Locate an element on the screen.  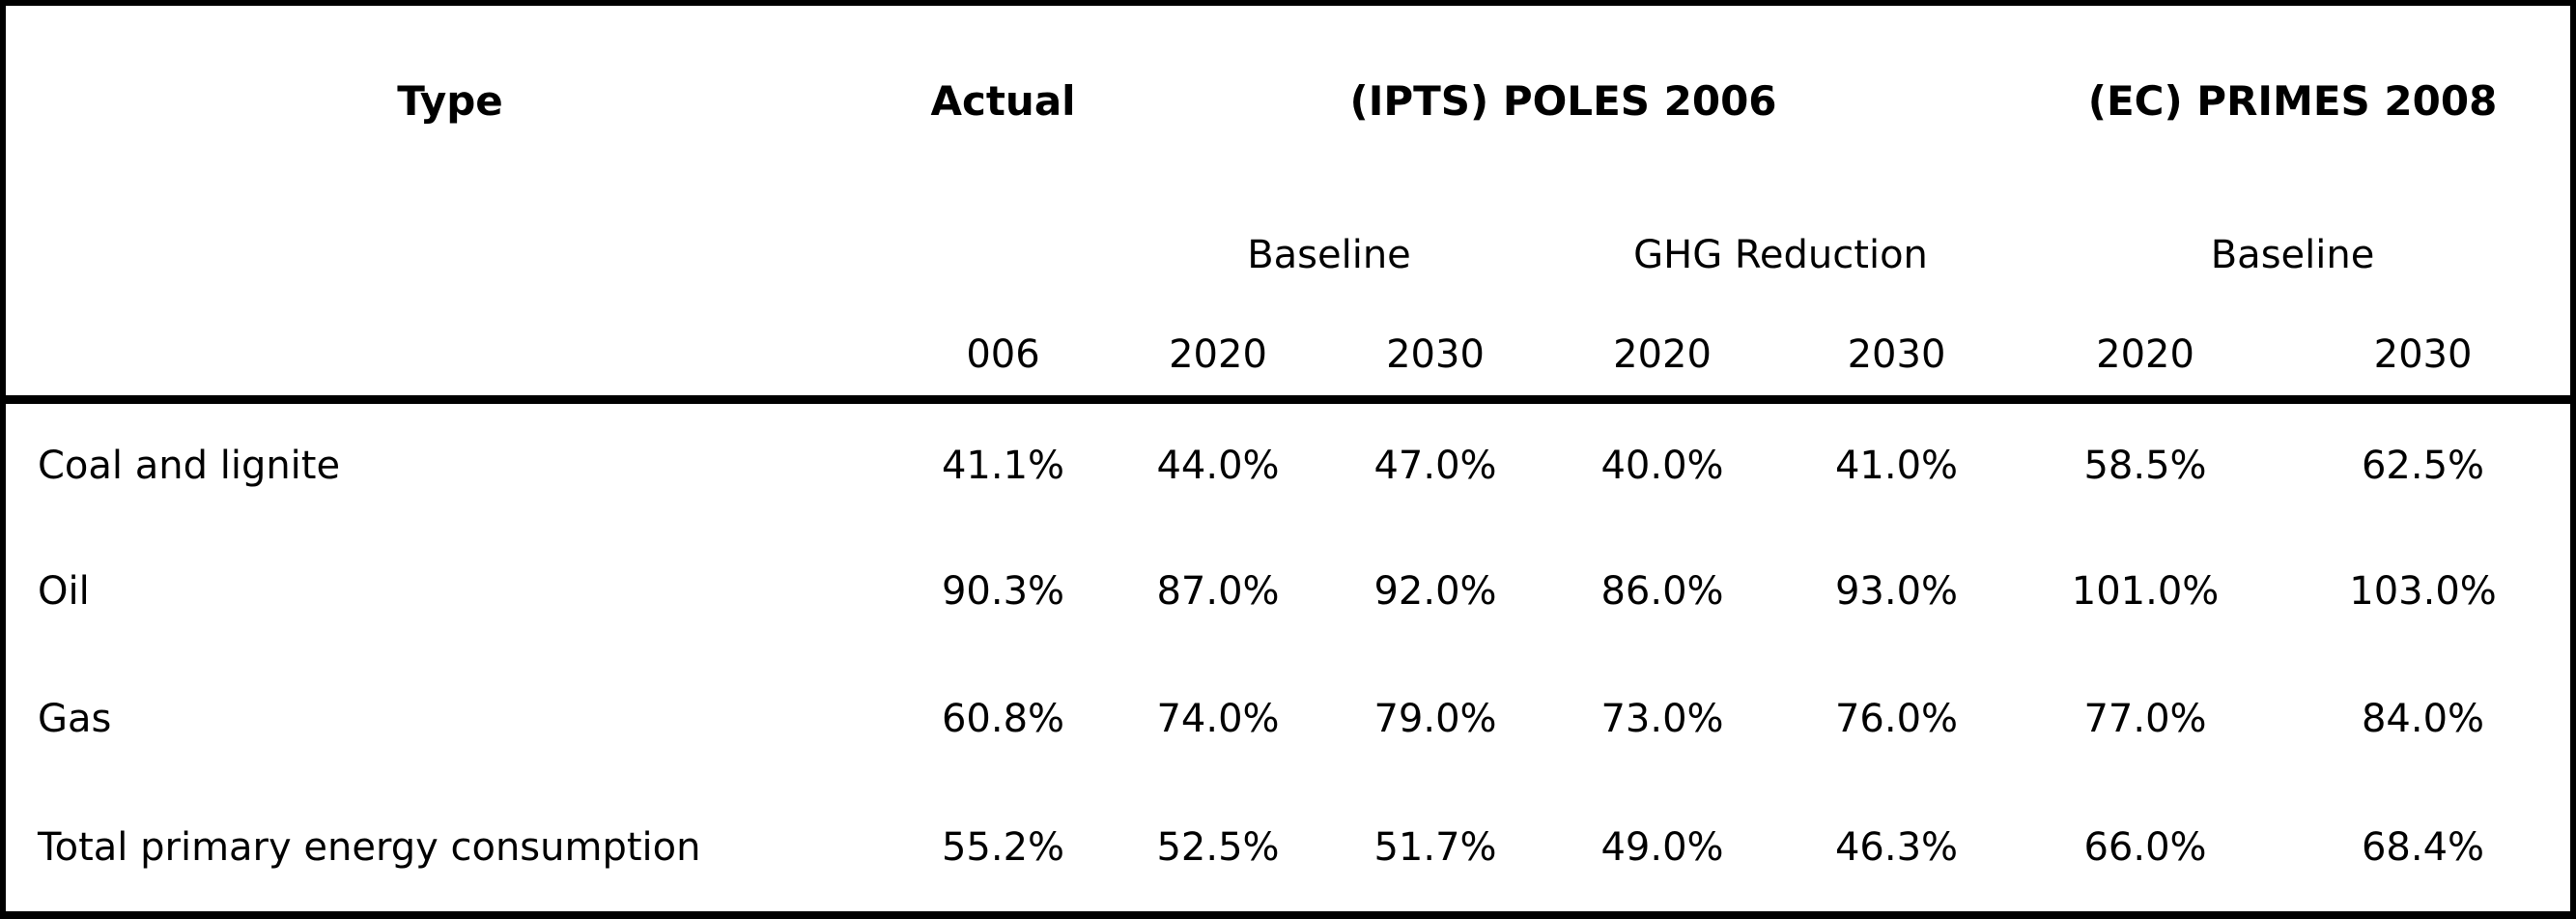
value-cell: 66.0% is located at coordinates (2145, 847).